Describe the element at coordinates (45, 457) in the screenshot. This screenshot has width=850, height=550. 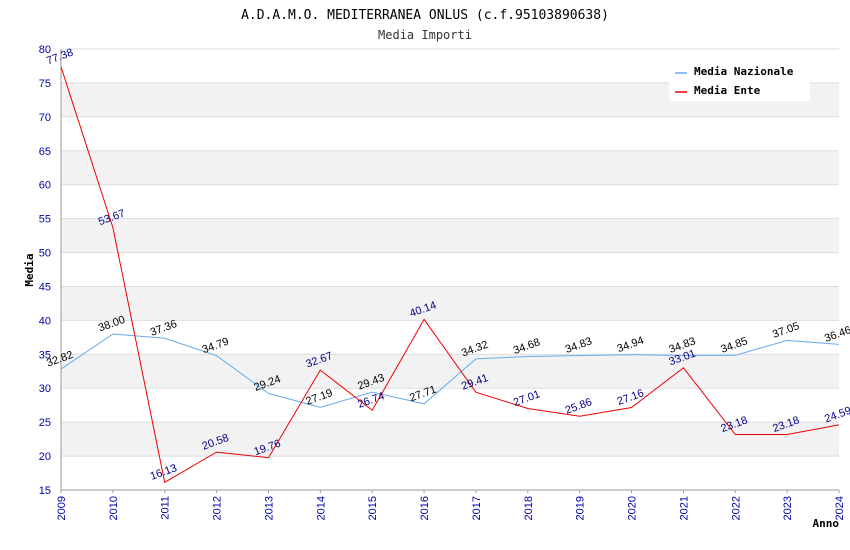
I see `y-tick-label: 20` at that location.